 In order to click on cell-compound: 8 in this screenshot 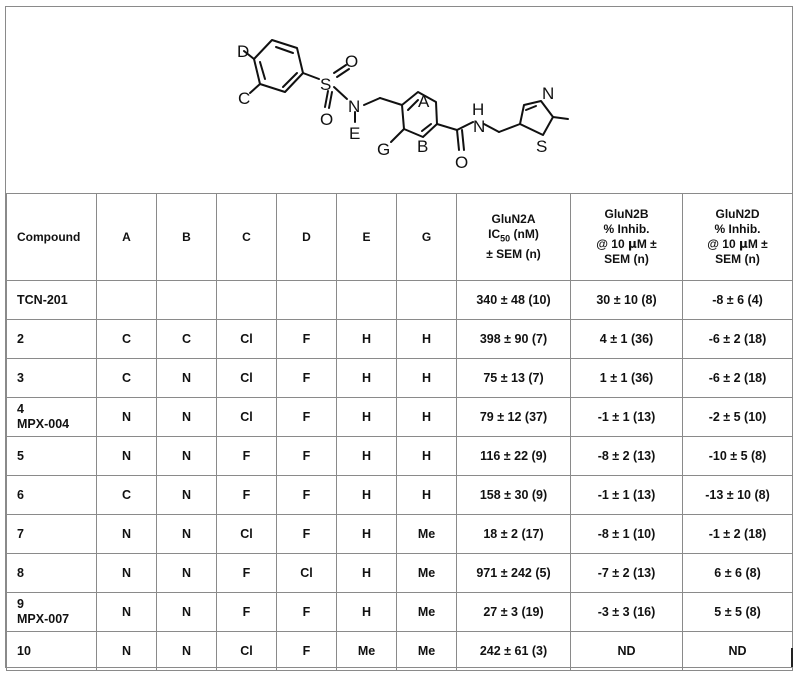, I will do `click(51, 573)`.